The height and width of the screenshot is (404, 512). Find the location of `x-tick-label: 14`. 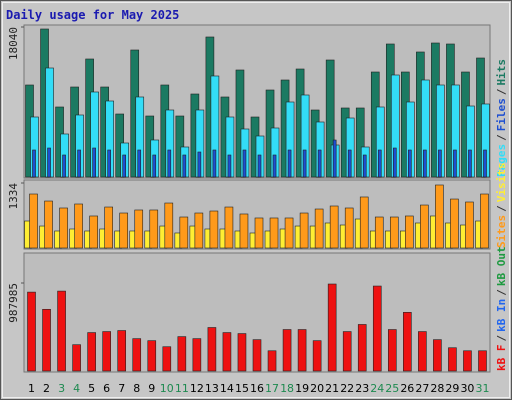

x-tick-label: 14 is located at coordinates (227, 388).